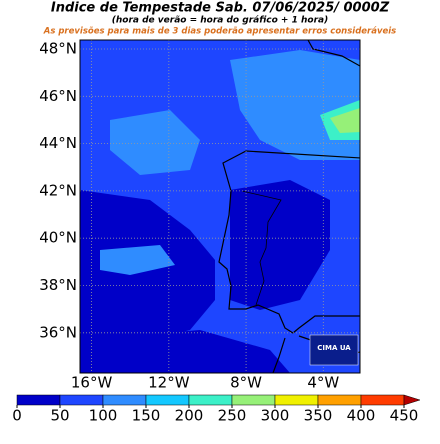 The height and width of the screenshot is (444, 440). What do you see at coordinates (246, 383) in the screenshot?
I see `lon-label: 8°W` at bounding box center [246, 383].